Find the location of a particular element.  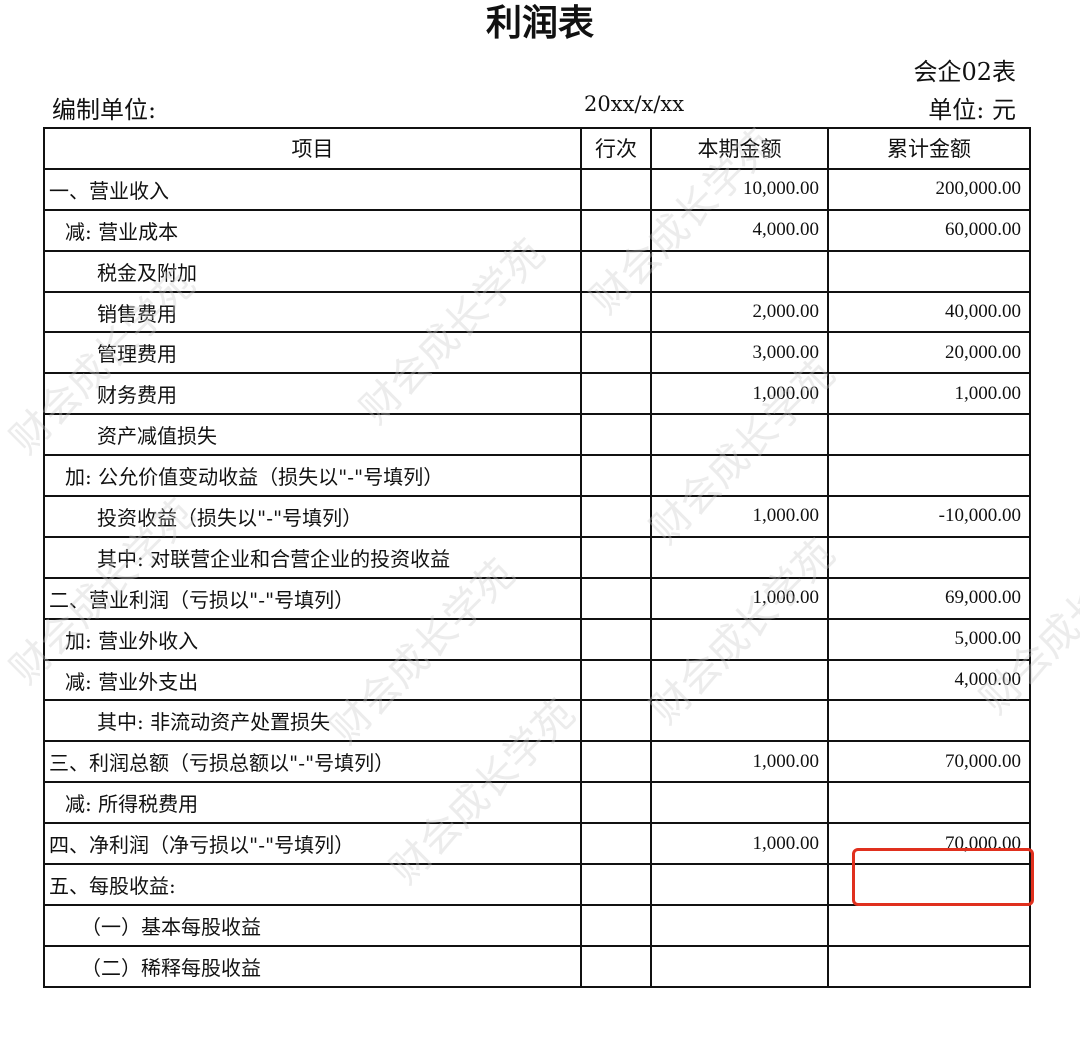

cumulative-amount-cell: 70,000.00 is located at coordinates (929, 762).